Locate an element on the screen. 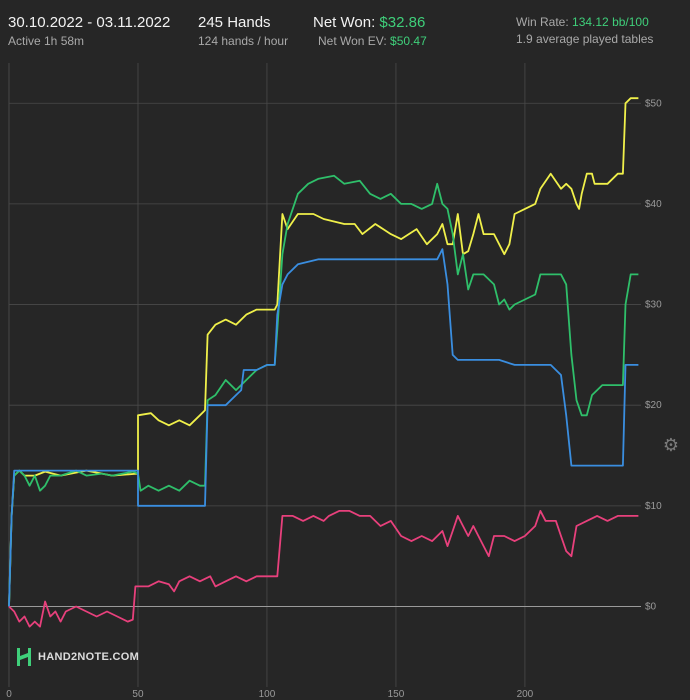 The image size is (690, 700). win-rate: Win Rate: 134.12 bb/100 is located at coordinates (582, 22).